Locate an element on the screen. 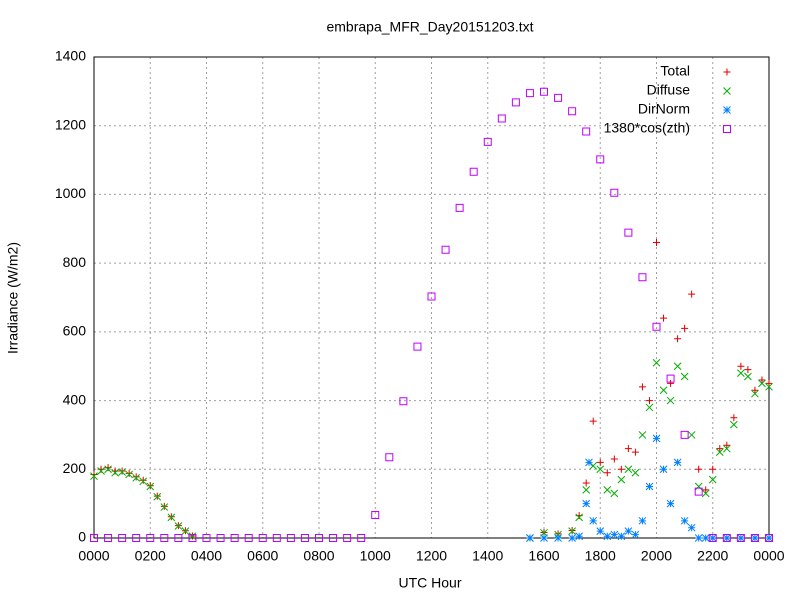  x-tick-label: 1200 is located at coordinates (431, 556).